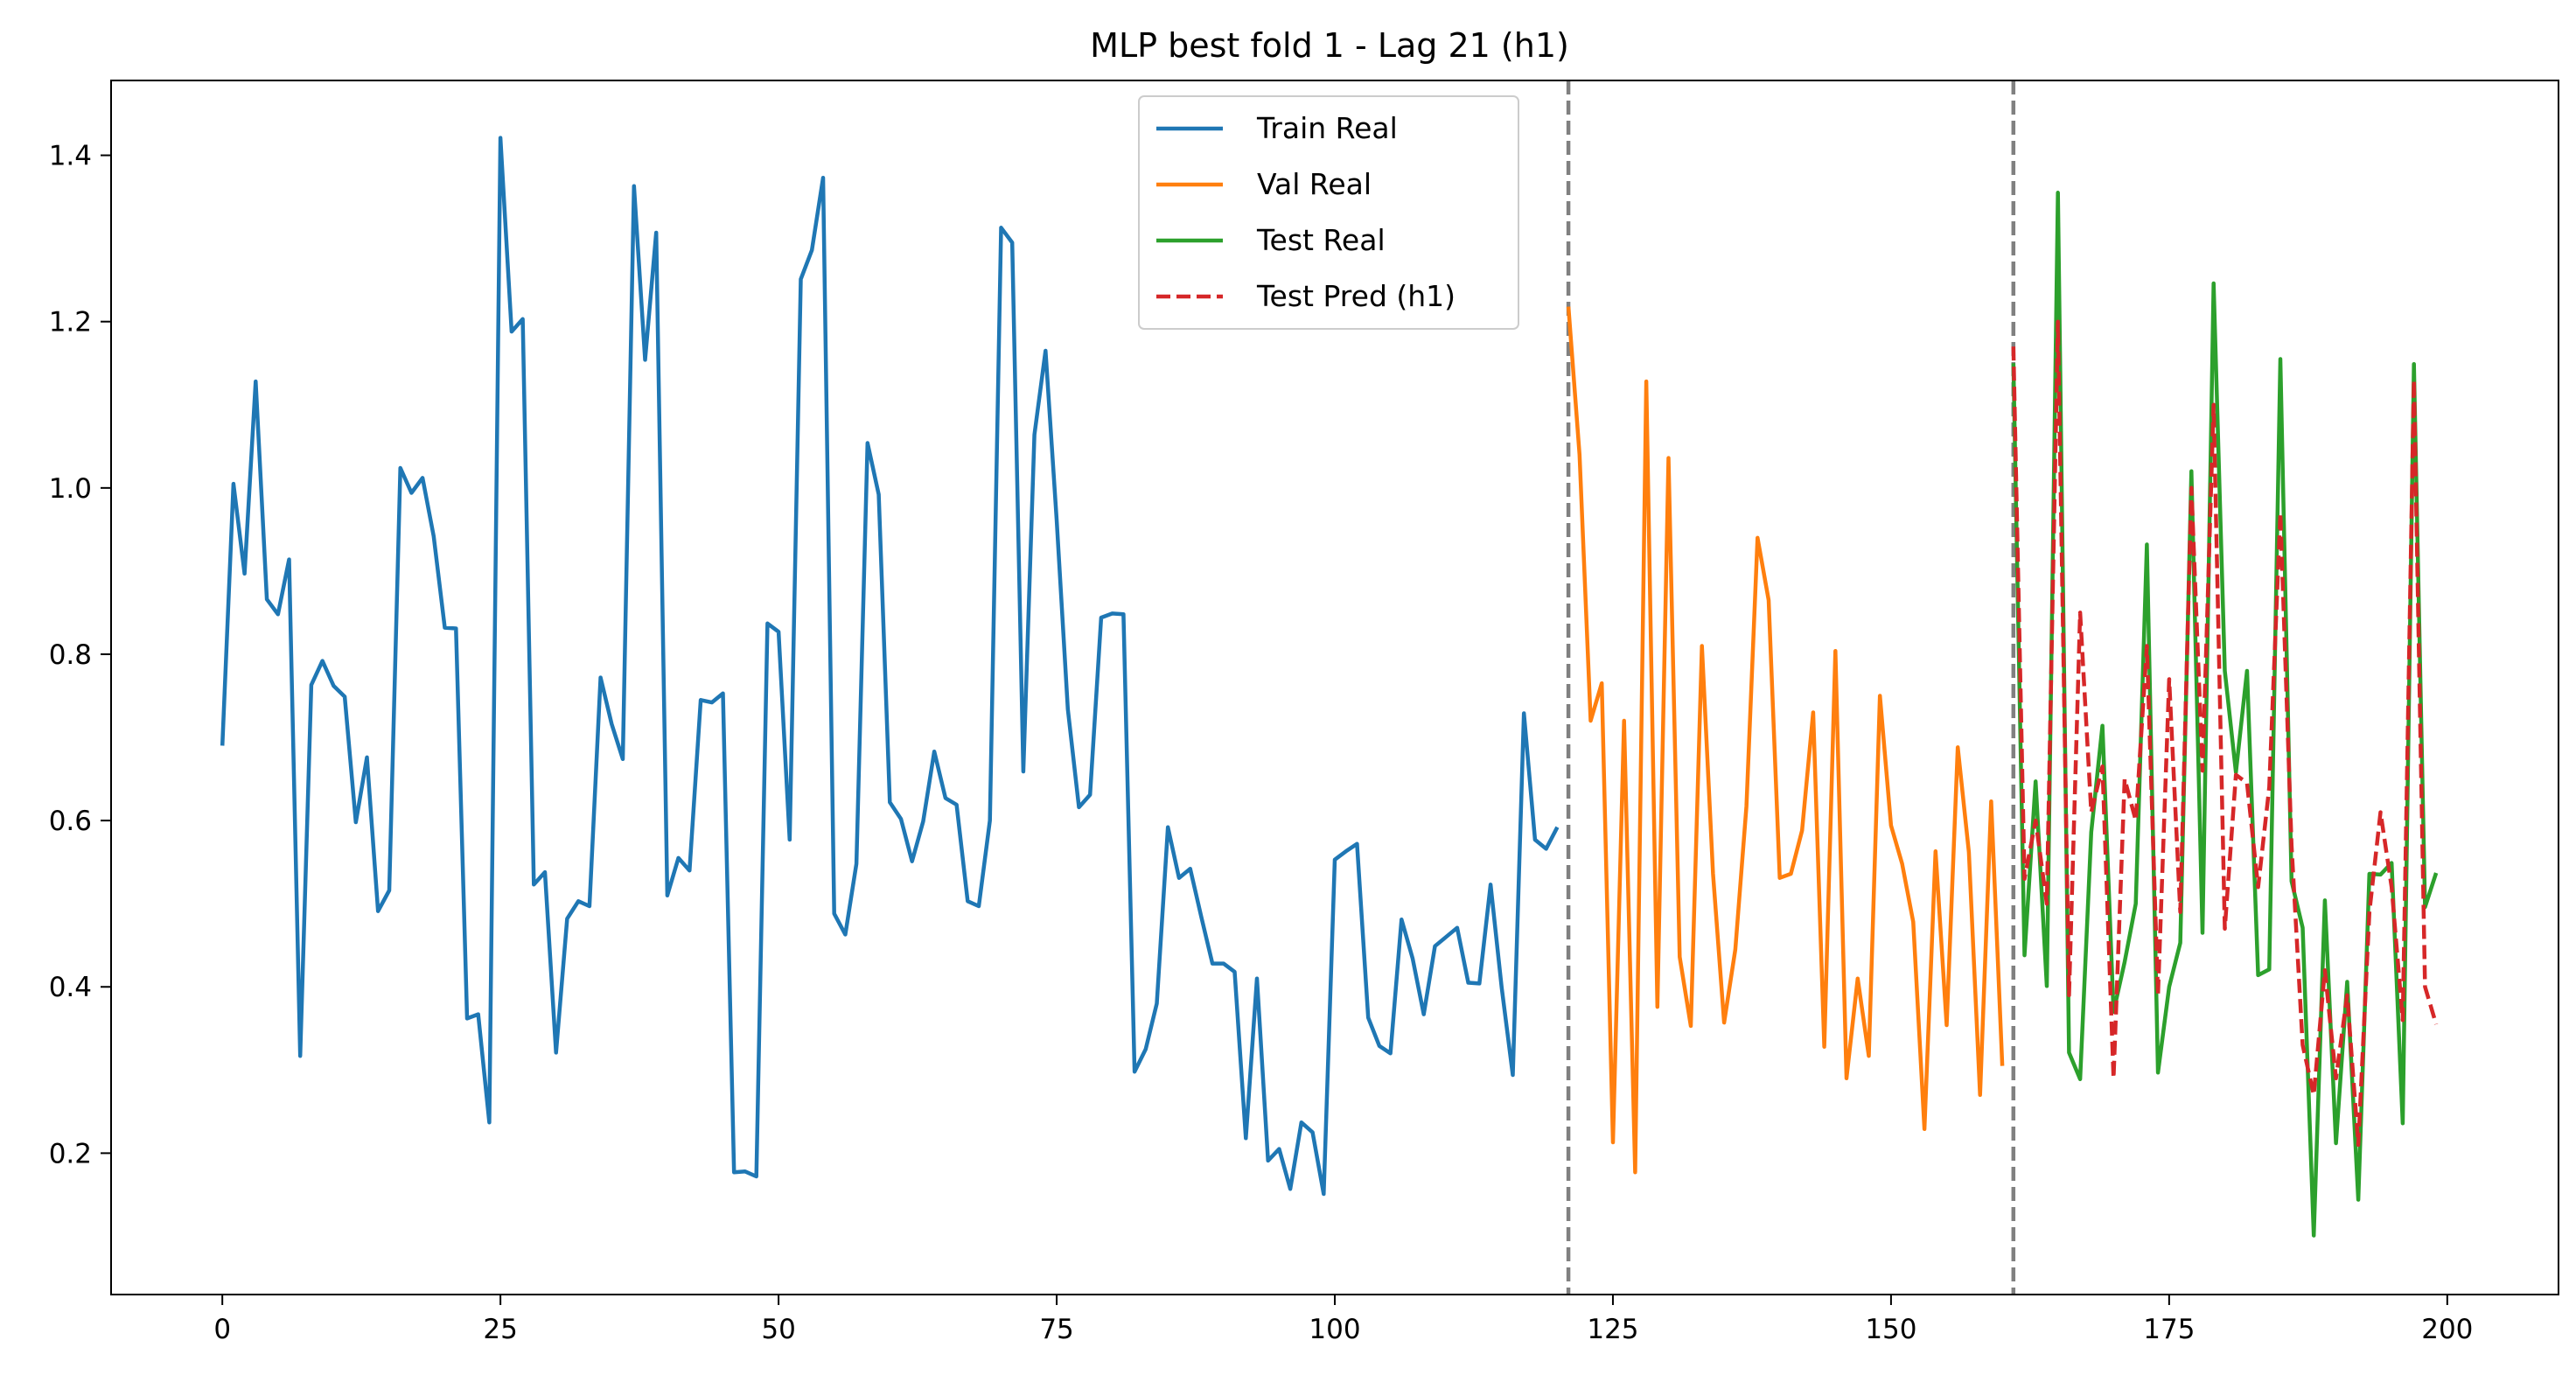 The height and width of the screenshot is (1382, 2576). What do you see at coordinates (2447, 1329) in the screenshot?
I see `x-tick-label: 200` at bounding box center [2447, 1329].